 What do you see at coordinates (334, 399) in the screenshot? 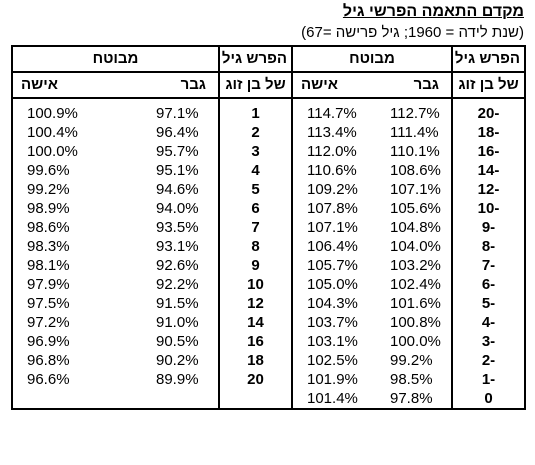
I see `woman-value-cell: 101.4%` at bounding box center [334, 399].